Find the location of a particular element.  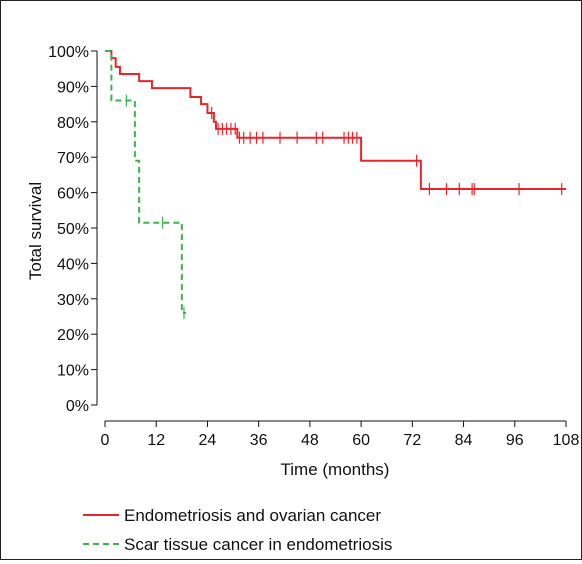

y-tick-label: 40% is located at coordinates (73, 264).